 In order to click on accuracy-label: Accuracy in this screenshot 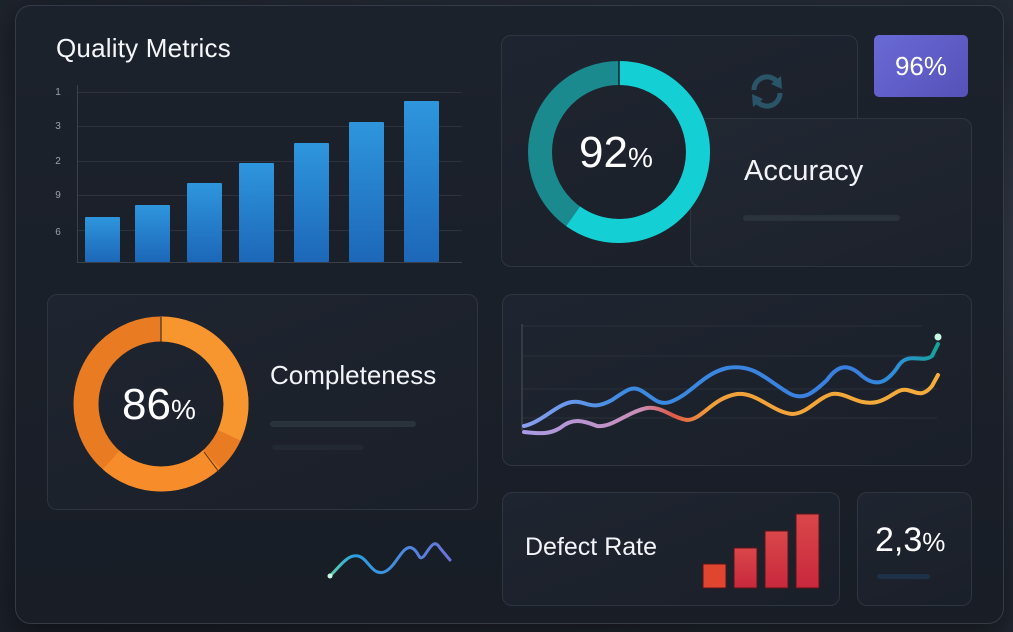, I will do `click(804, 171)`.